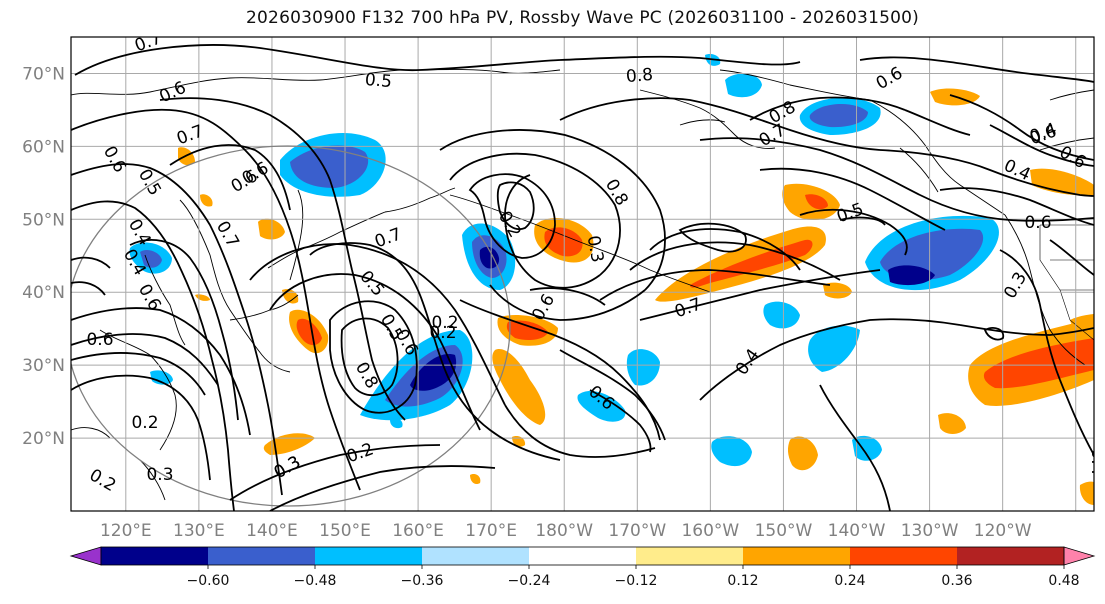 This screenshot has height=604, width=1105. Describe the element at coordinates (43, 439) in the screenshot. I see `latitude-label: 20°N` at that location.